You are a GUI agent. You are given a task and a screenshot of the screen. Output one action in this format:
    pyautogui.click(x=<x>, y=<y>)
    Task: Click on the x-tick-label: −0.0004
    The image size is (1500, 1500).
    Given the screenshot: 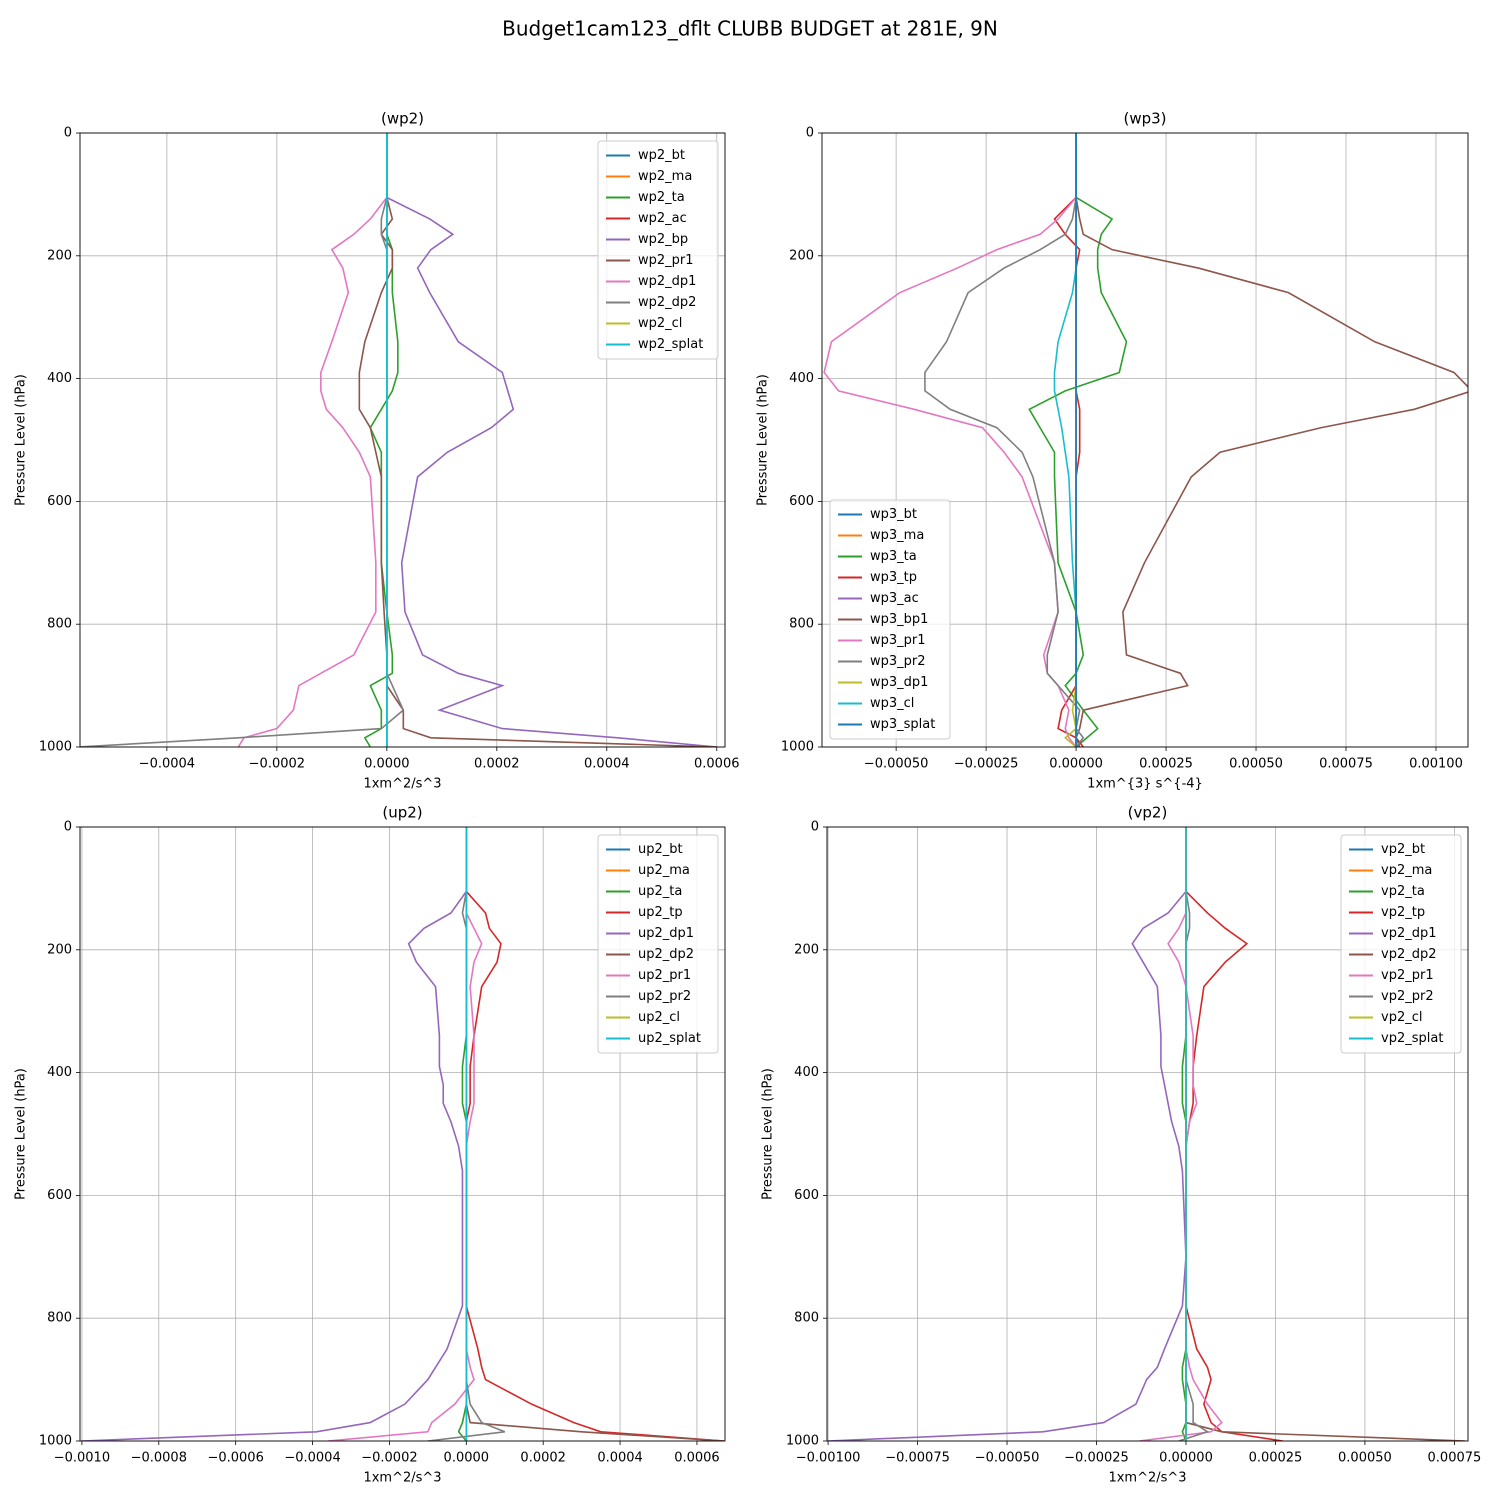 What is the action you would take?
    pyautogui.click(x=312, y=1458)
    